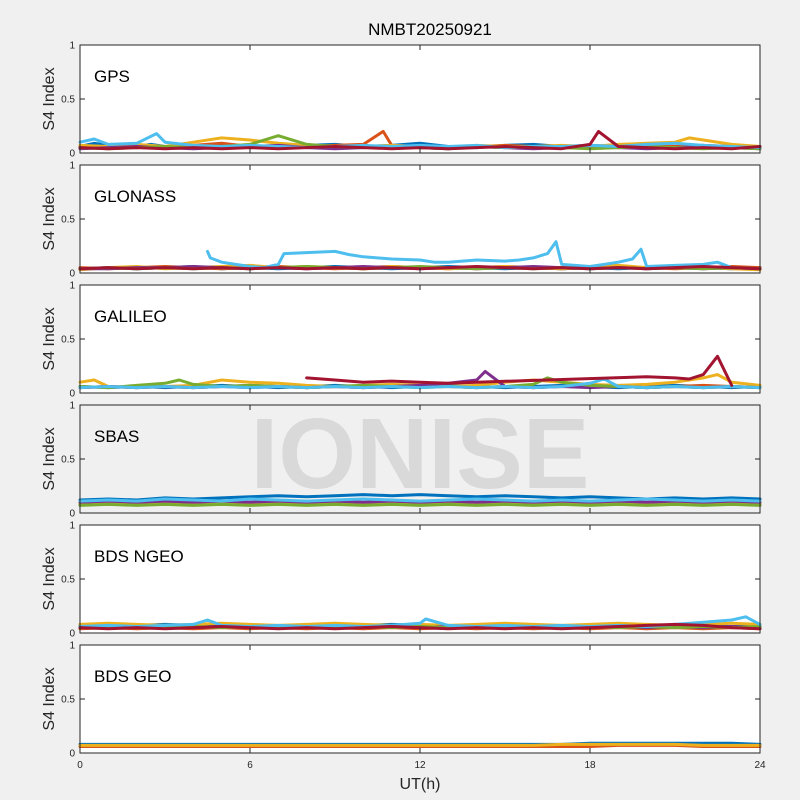  What do you see at coordinates (139, 556) in the screenshot?
I see `panel-label: BDS NGEO` at bounding box center [139, 556].